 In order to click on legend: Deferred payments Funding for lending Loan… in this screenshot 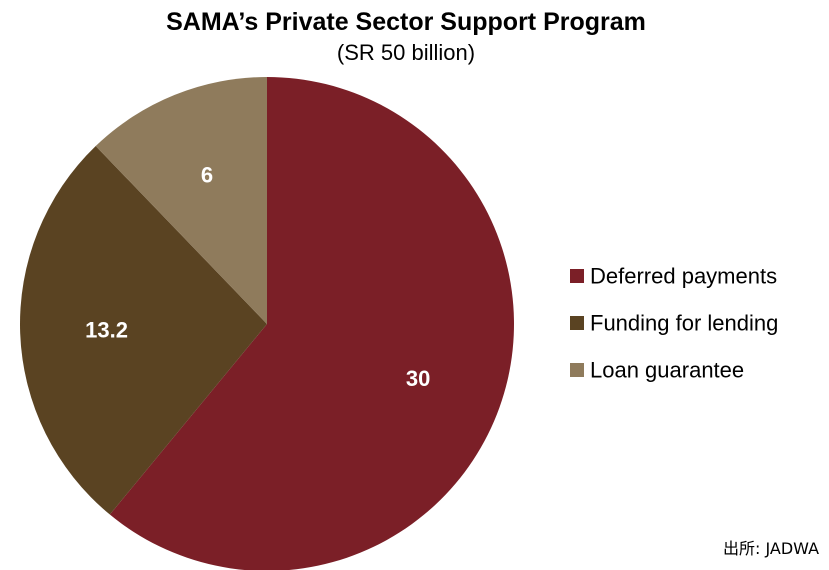, I will do `click(674, 323)`.